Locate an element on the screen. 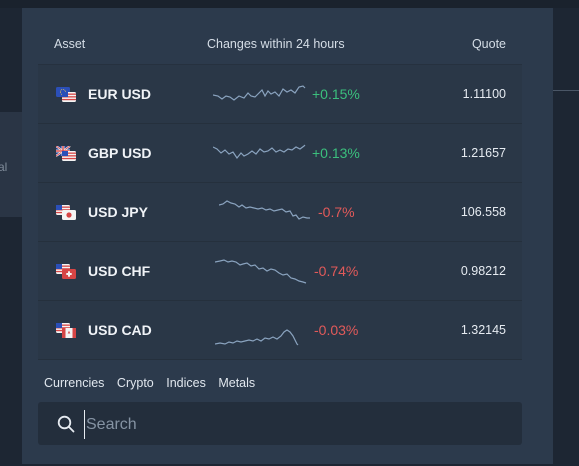  quote-value: 1.11100 is located at coordinates (484, 94).